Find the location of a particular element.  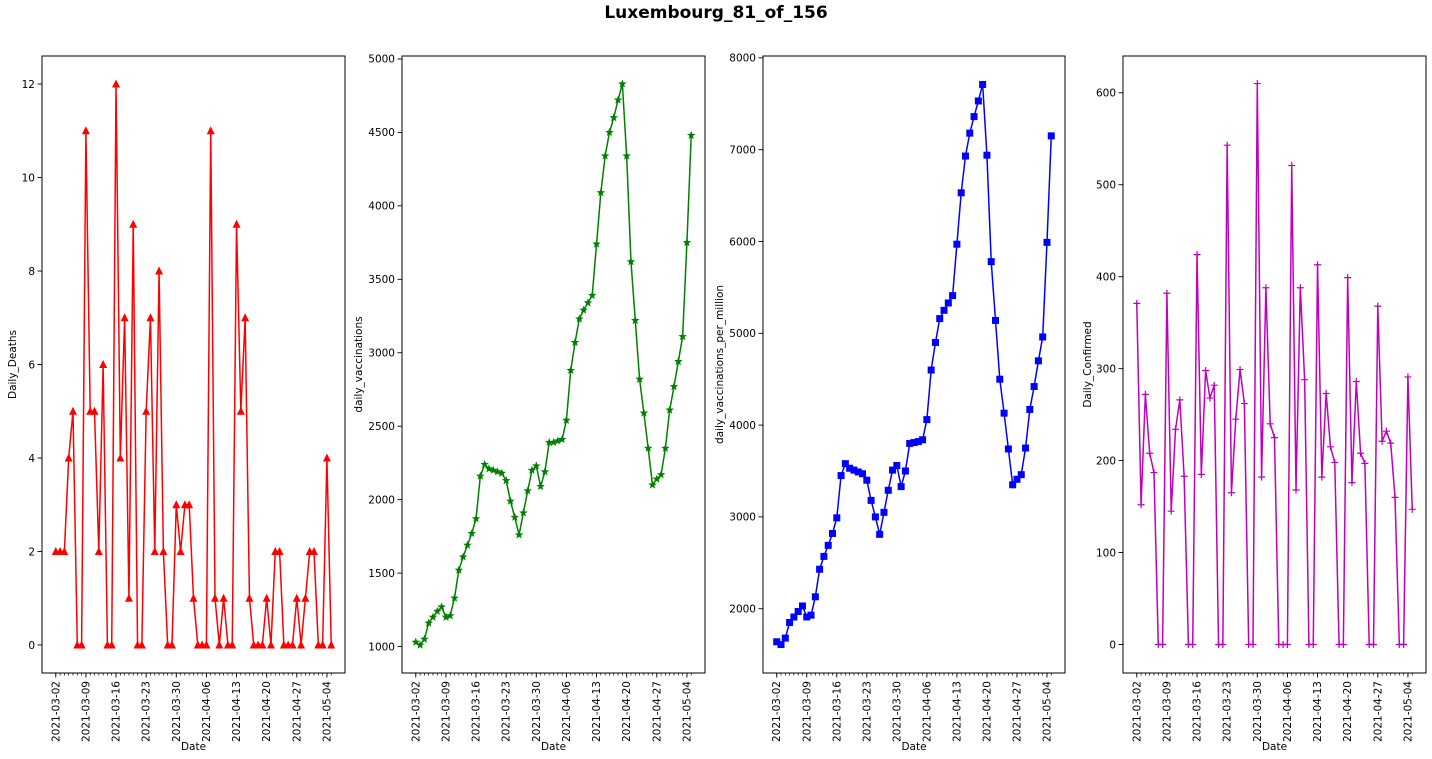

y-tick-label: 0 is located at coordinates (31, 646).